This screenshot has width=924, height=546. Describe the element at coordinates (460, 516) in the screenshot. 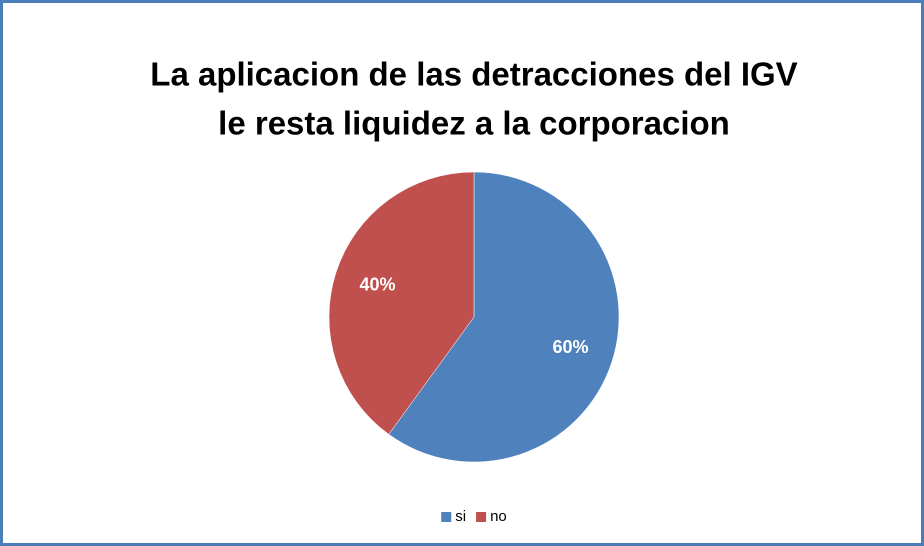

I see `legend-label: si` at that location.